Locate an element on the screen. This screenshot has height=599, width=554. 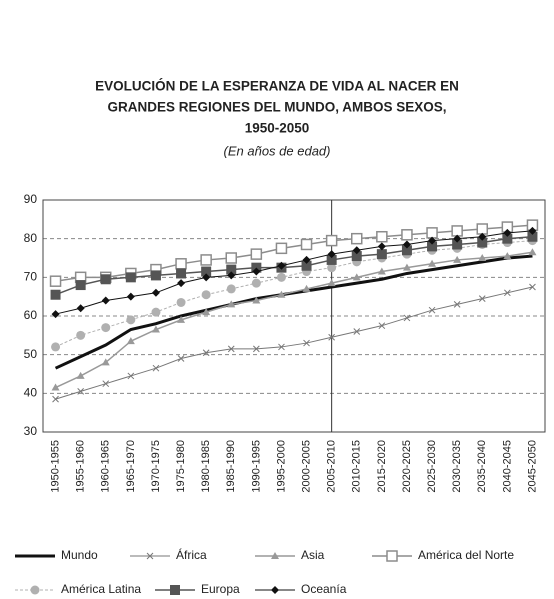
x-tick-label: 1960-1965 is located at coordinates (106, 466).